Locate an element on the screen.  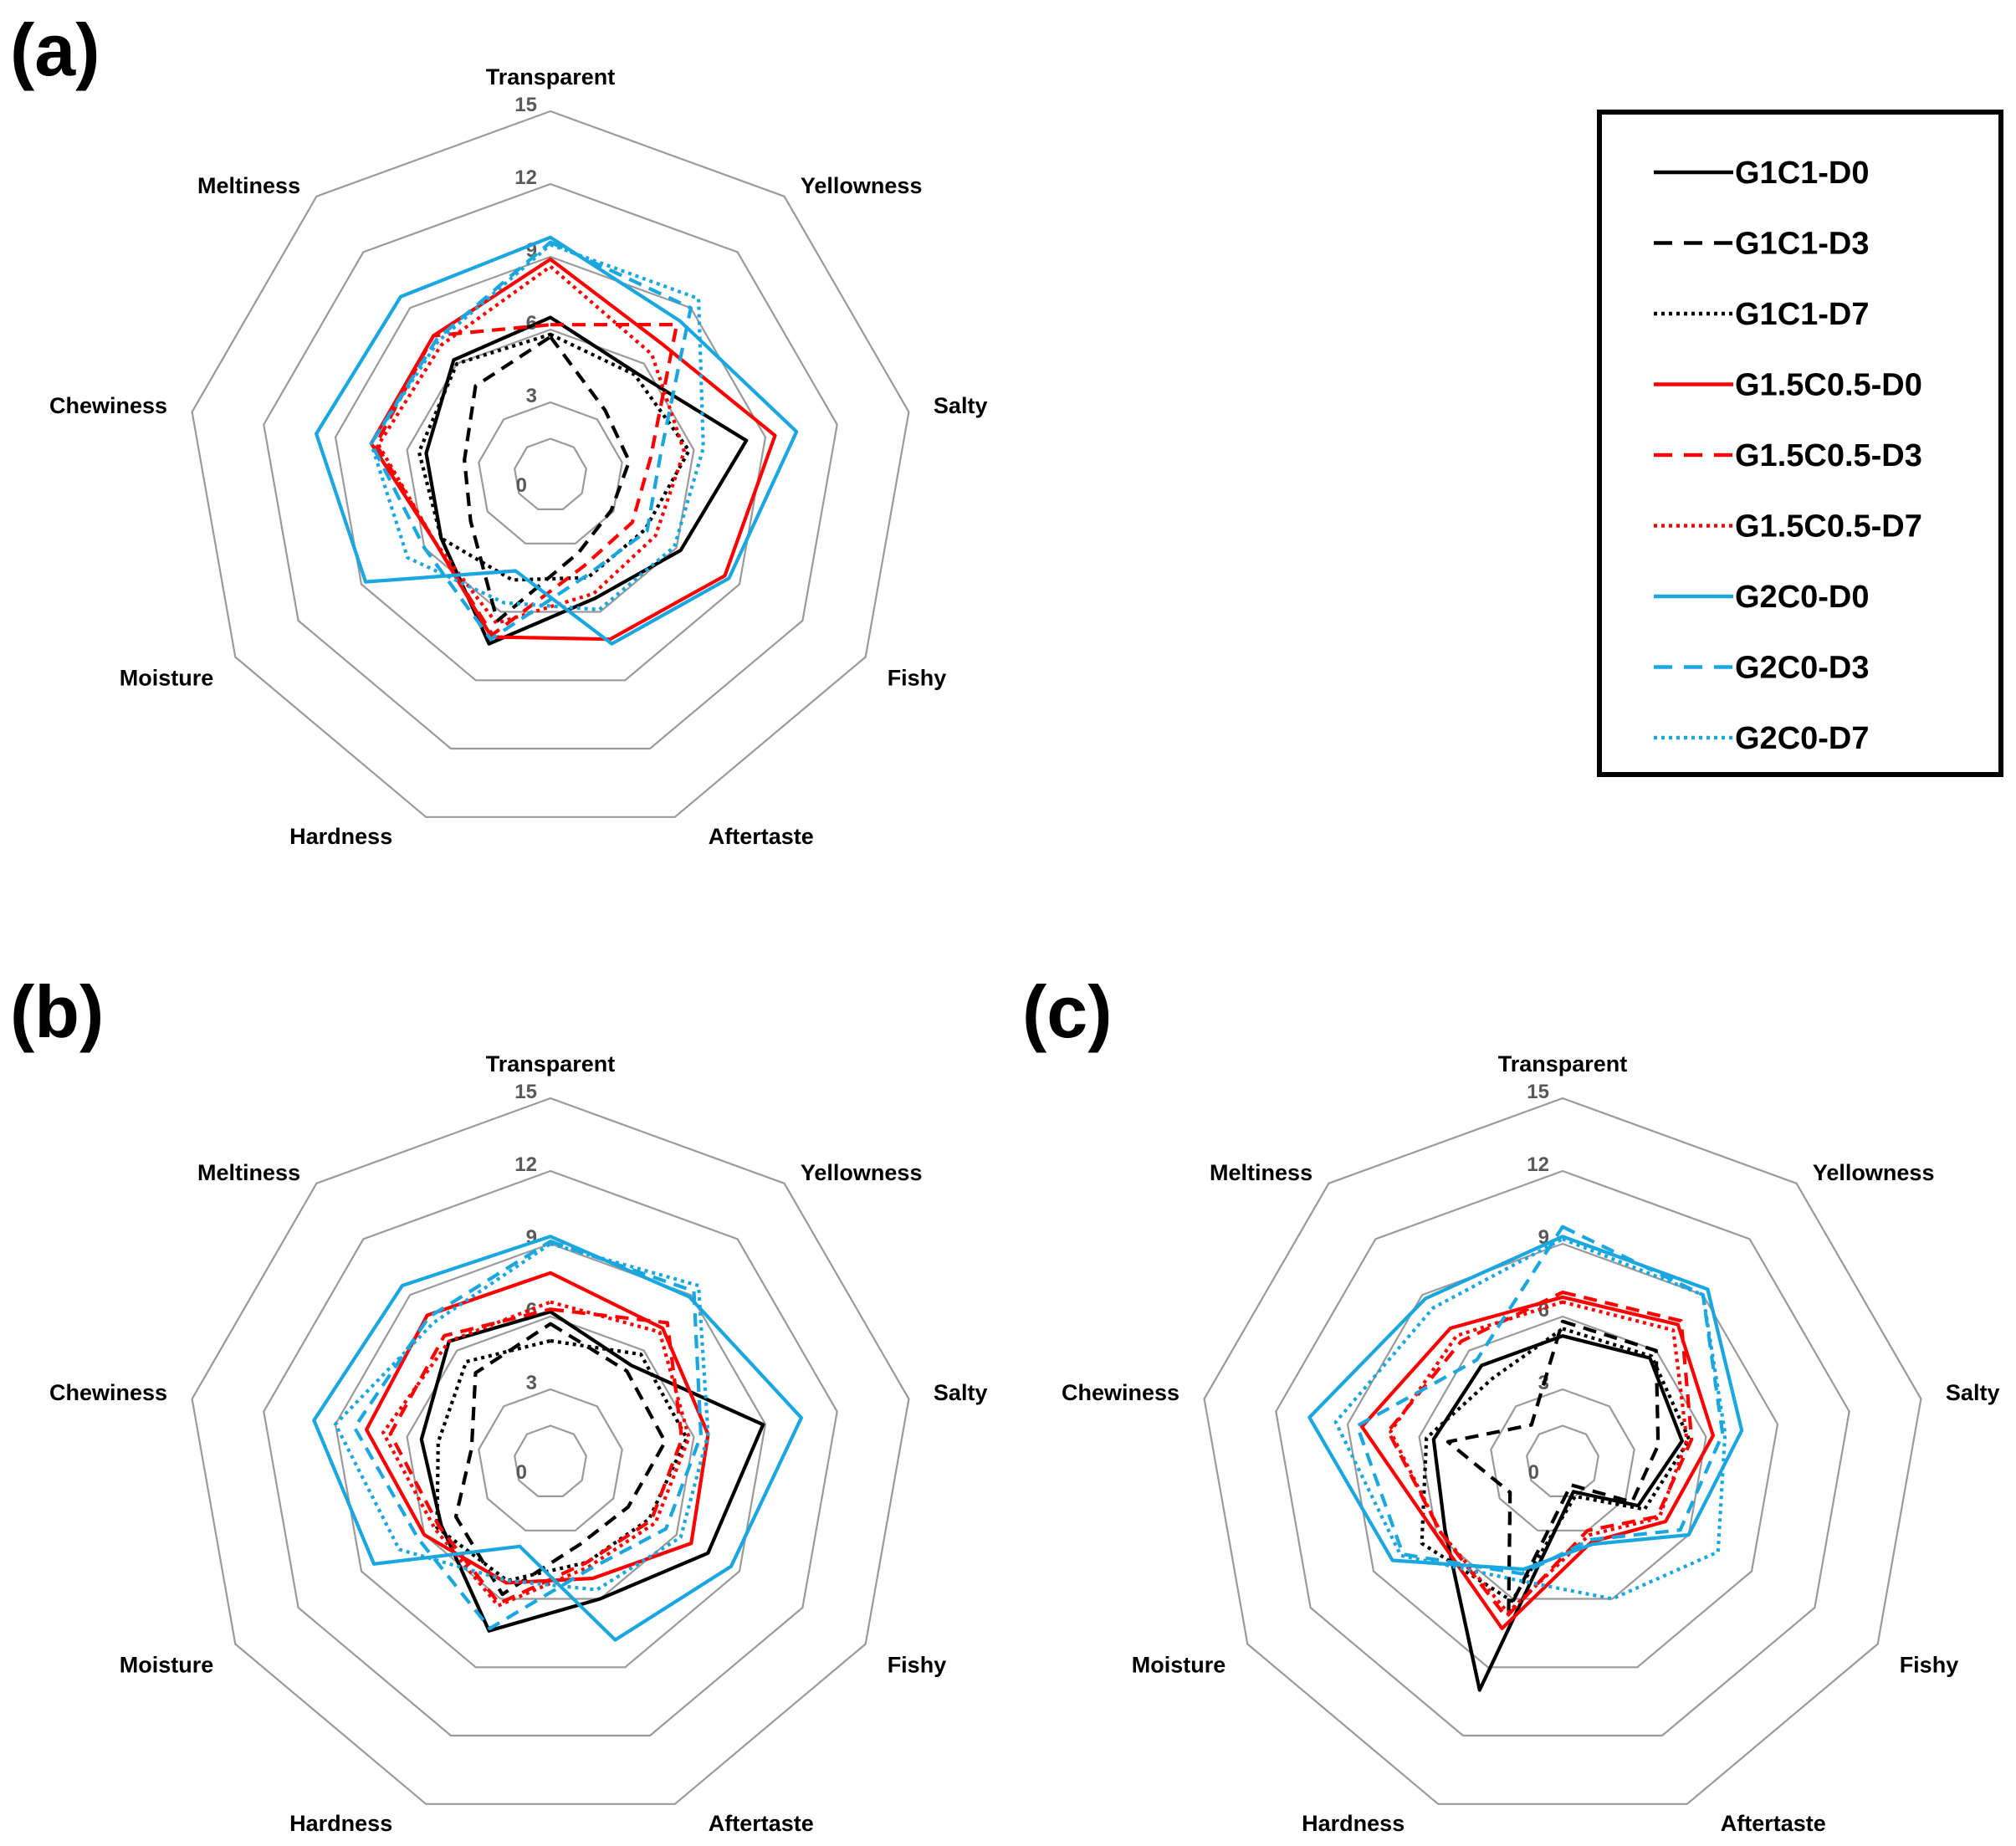
legend-label: G1.5C0.5-D7 is located at coordinates (1828, 527).